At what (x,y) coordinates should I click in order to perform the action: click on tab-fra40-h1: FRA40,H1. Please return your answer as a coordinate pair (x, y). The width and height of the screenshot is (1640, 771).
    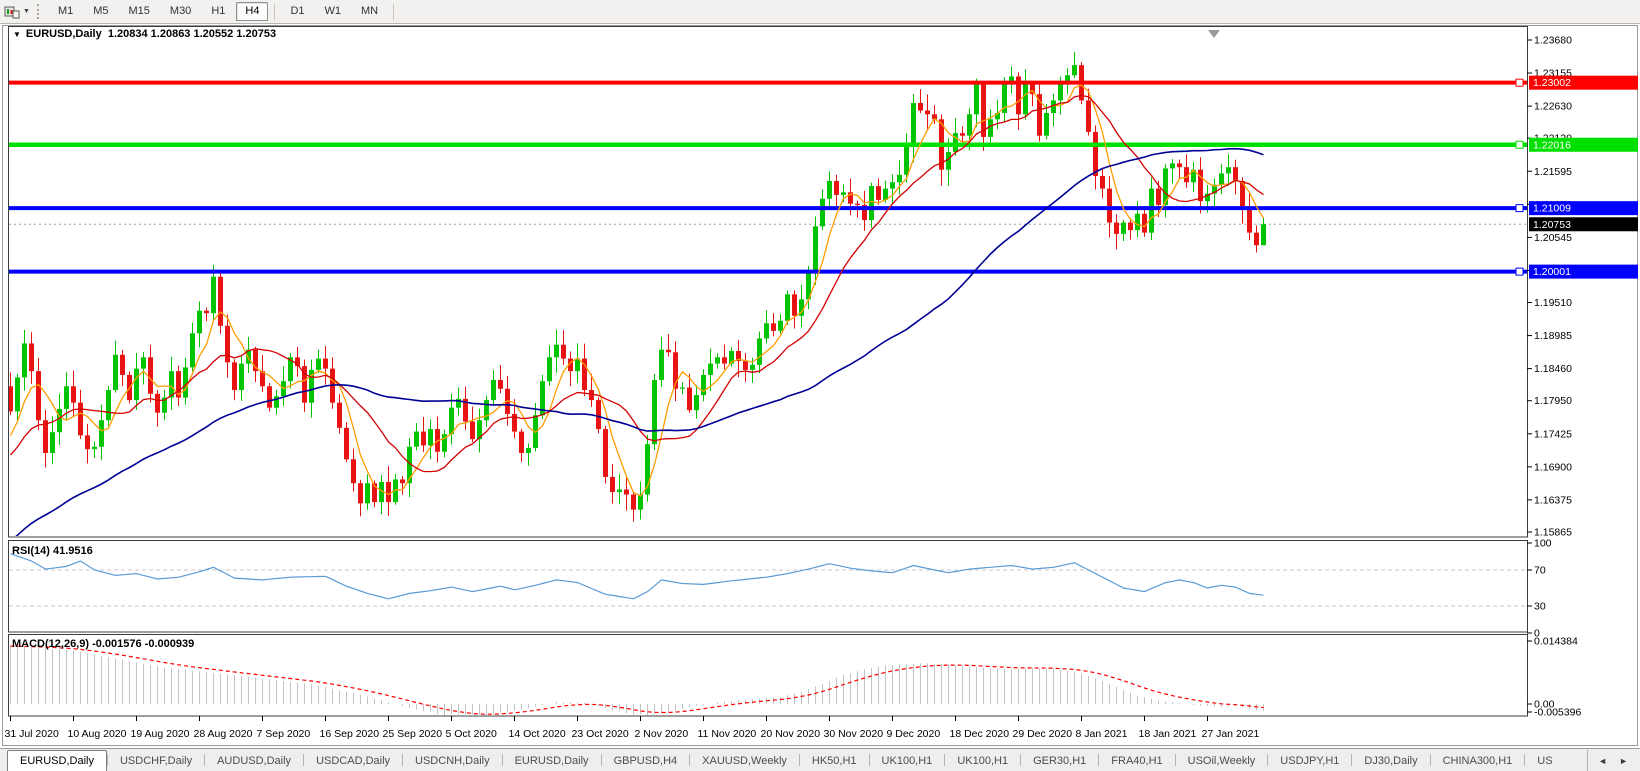
    Looking at the image, I should click on (1137, 761).